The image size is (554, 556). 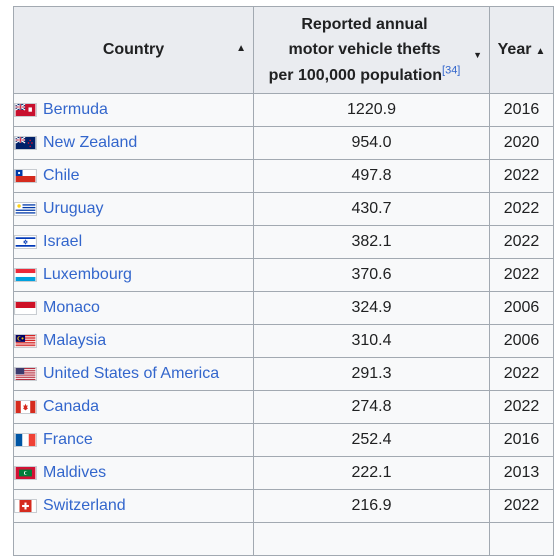 What do you see at coordinates (71, 307) in the screenshot?
I see `country-link: Monaco` at bounding box center [71, 307].